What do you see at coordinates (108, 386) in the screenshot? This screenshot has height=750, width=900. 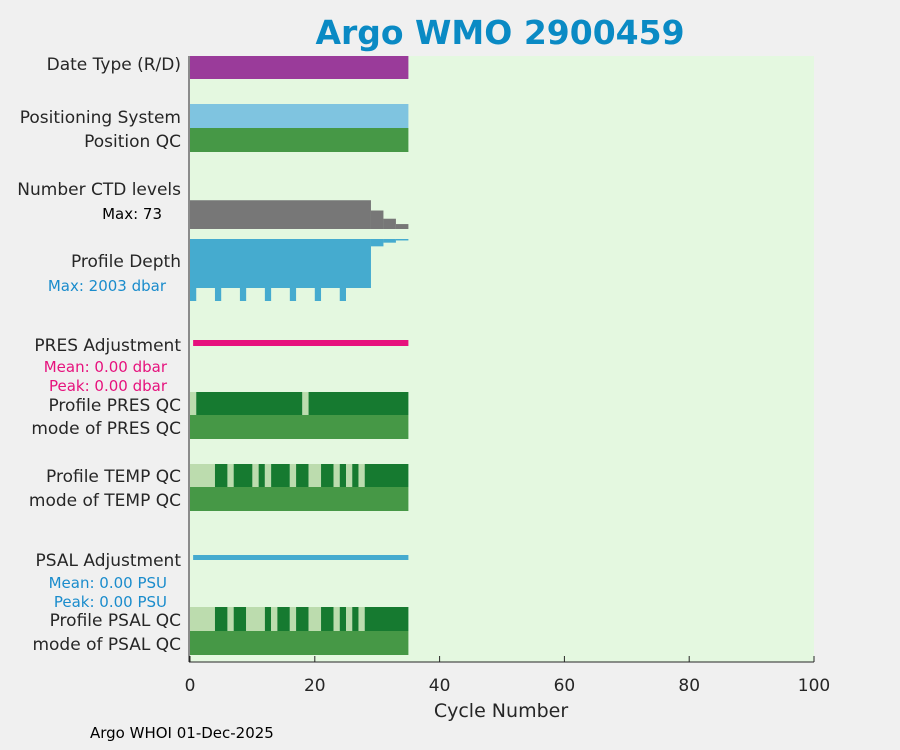 I see `pres-adjustment-stat-label: Peak: 0.00 dbar` at bounding box center [108, 386].